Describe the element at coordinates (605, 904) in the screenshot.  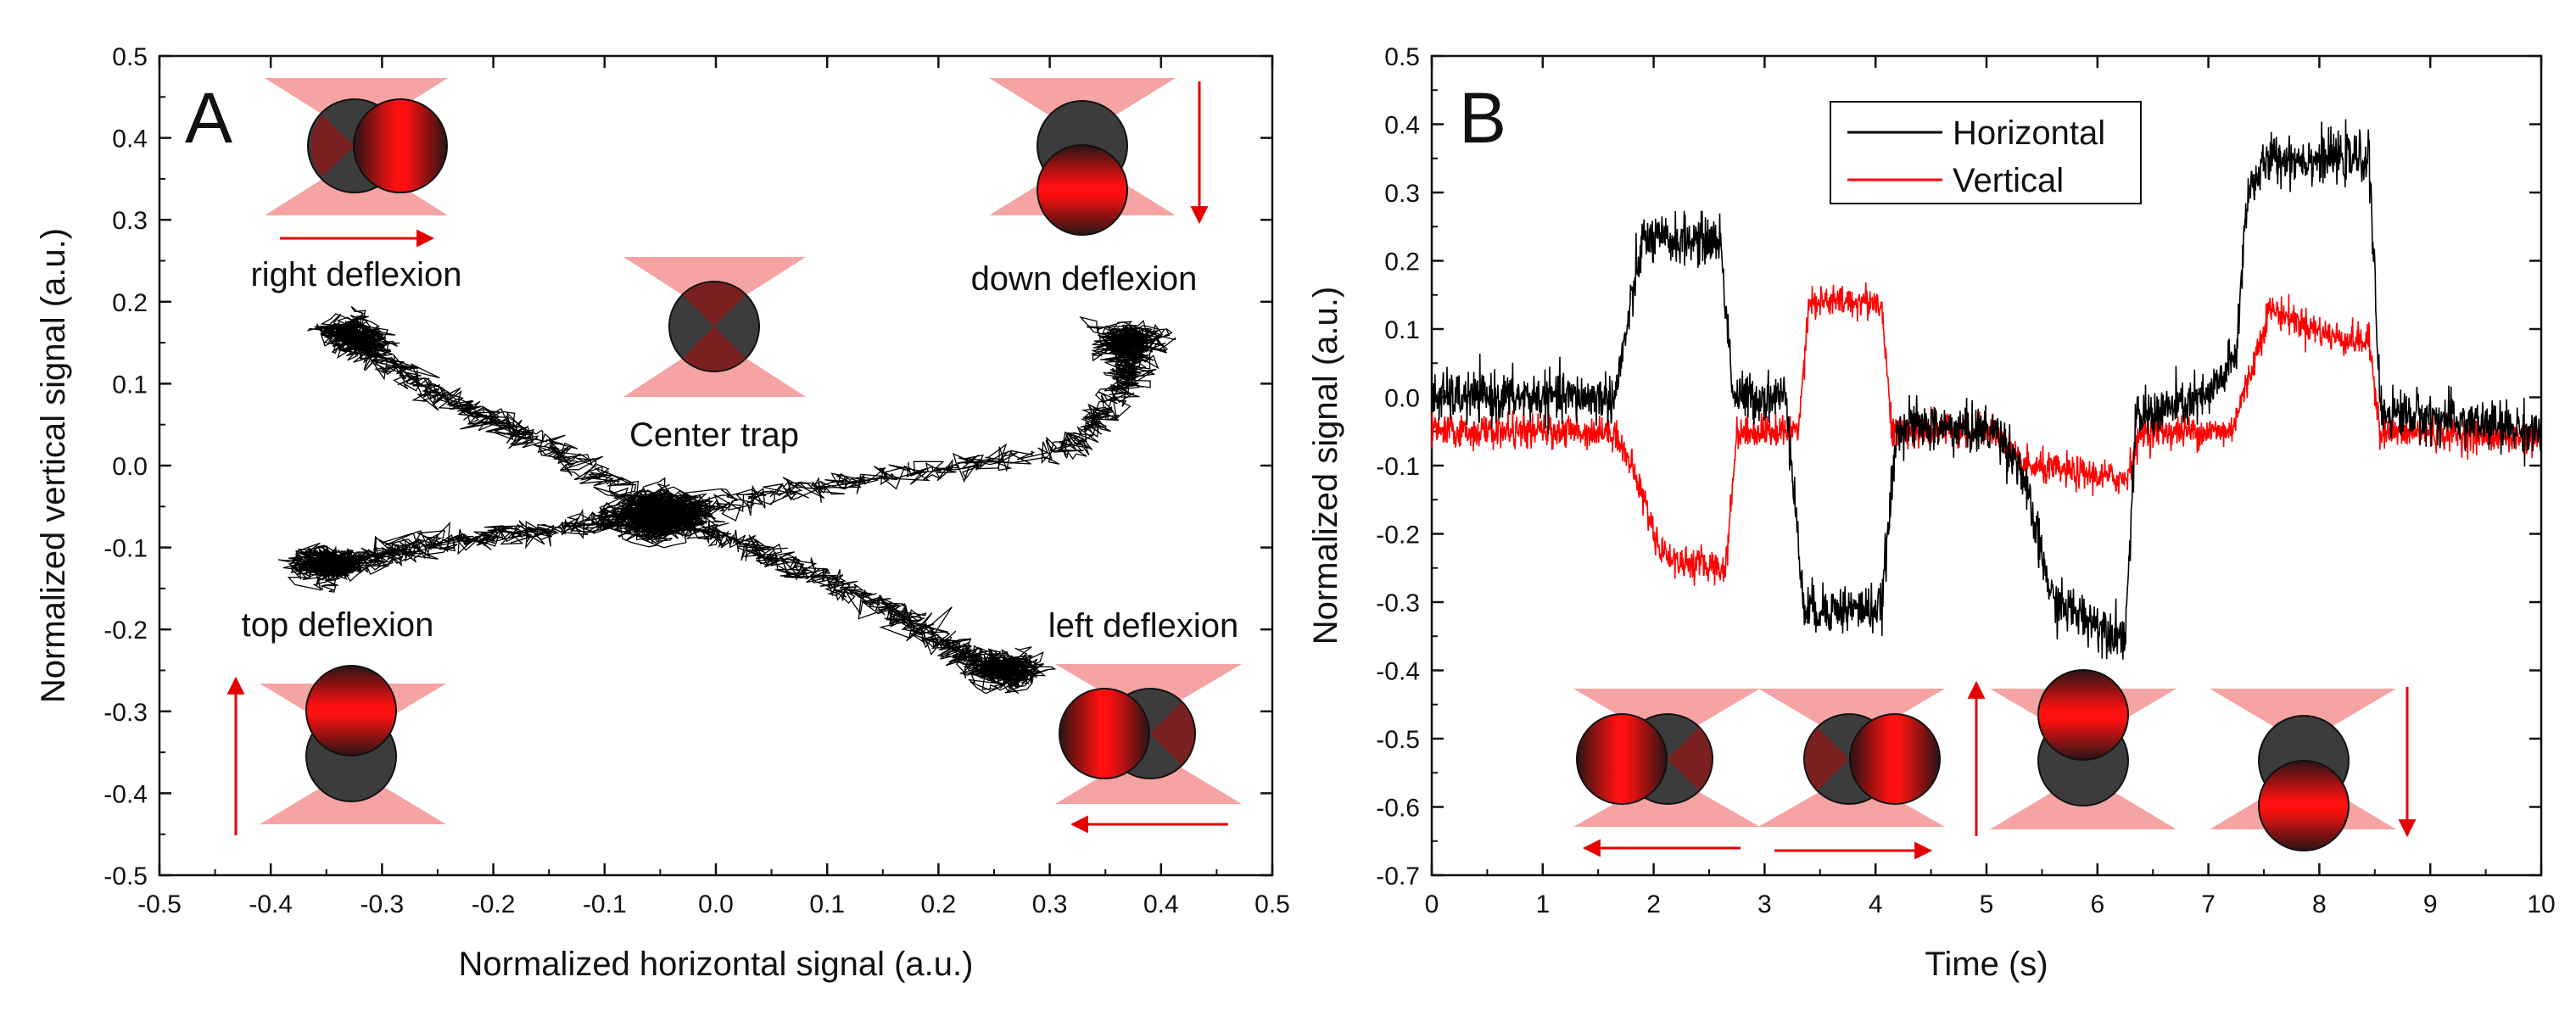
I see `panel-a-x-tick-label: -0.1` at that location.